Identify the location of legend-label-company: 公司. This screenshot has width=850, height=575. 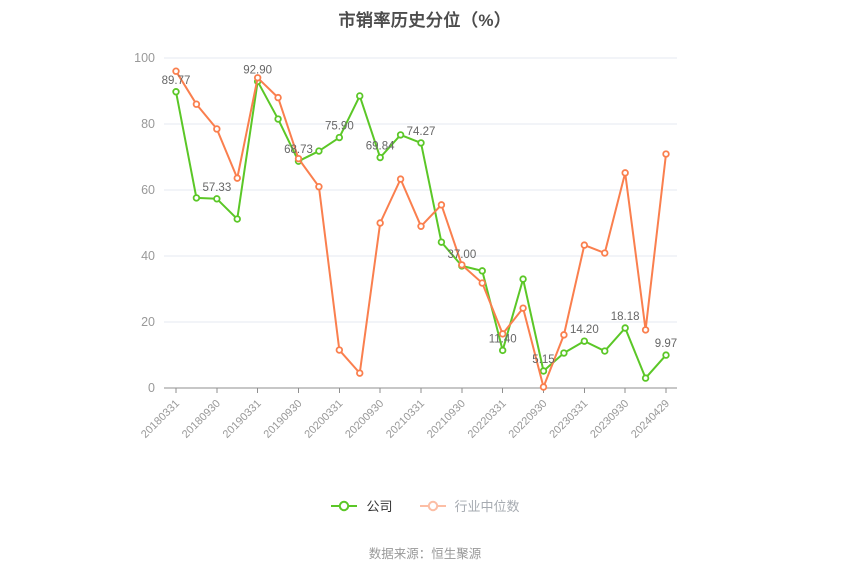
(379, 506).